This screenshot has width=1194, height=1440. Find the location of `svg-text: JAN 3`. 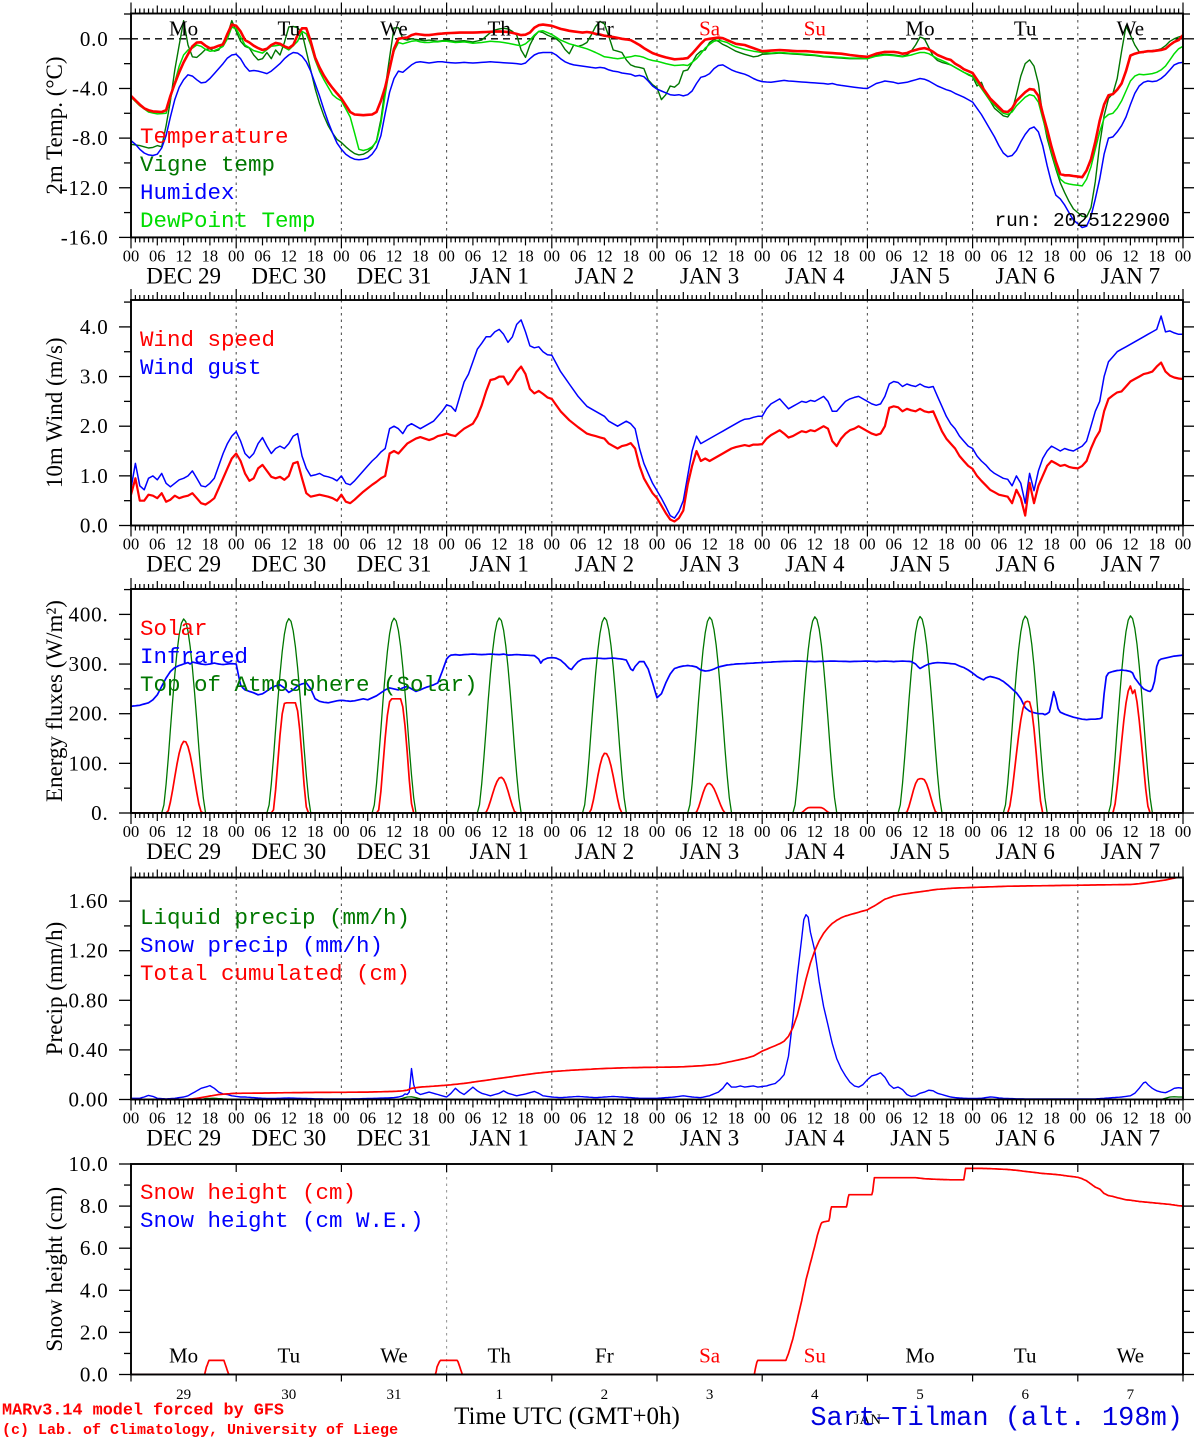

svg-text: JAN 3 is located at coordinates (709, 564).